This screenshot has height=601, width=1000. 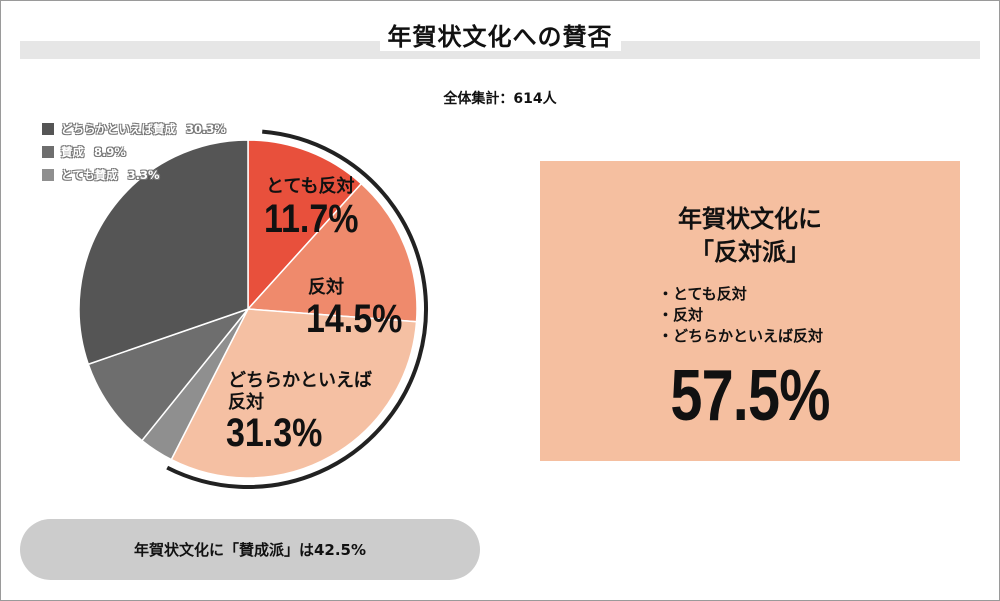 I want to click on callout-items: ・とても反対 ・反対 ・どちらかといえば反対, so click(x=740, y=315).